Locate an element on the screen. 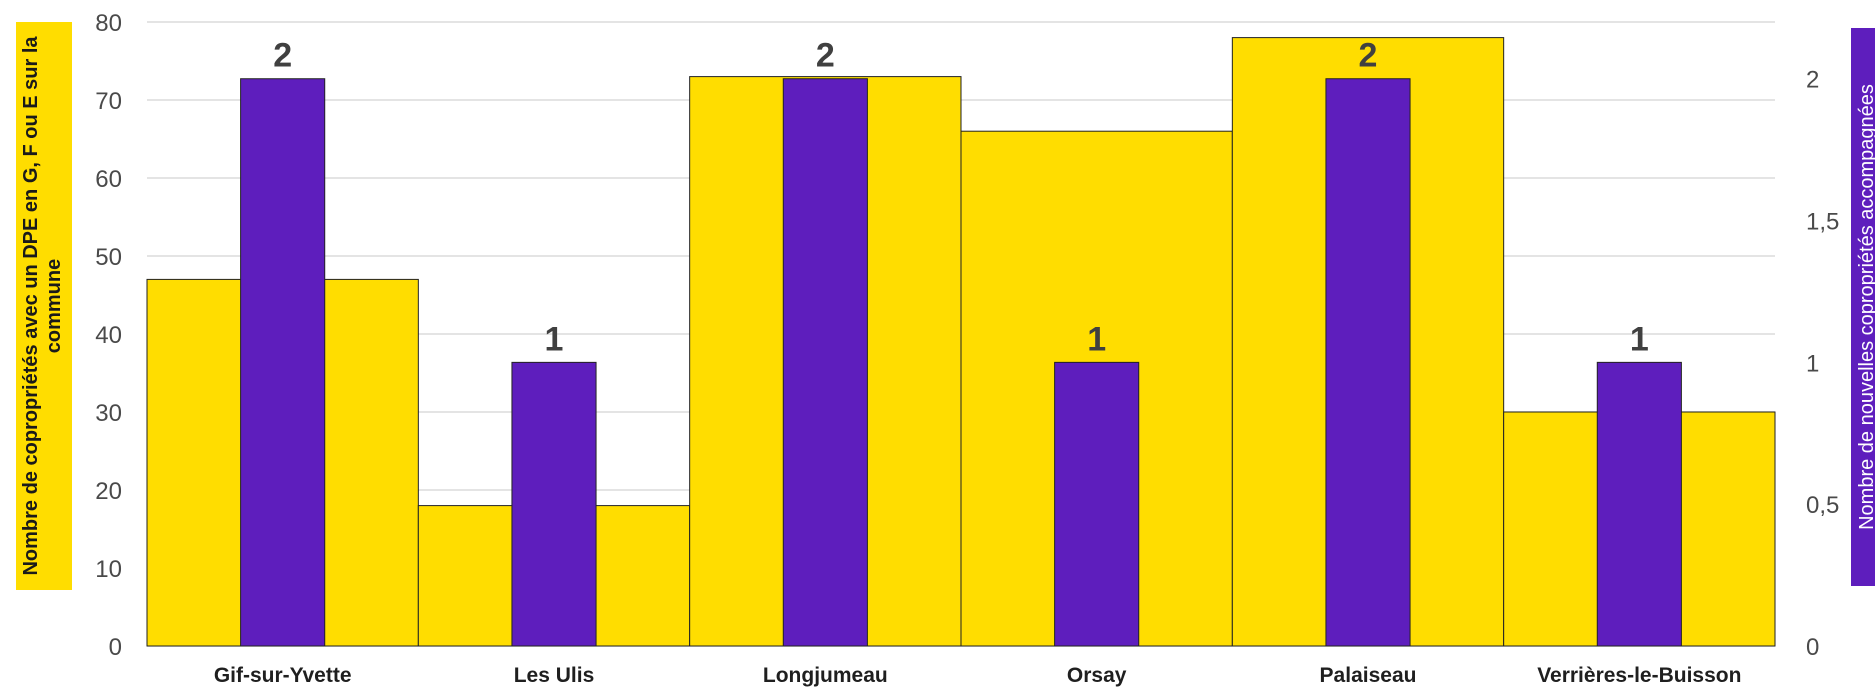  left-axis-title-background is located at coordinates (44, 306).